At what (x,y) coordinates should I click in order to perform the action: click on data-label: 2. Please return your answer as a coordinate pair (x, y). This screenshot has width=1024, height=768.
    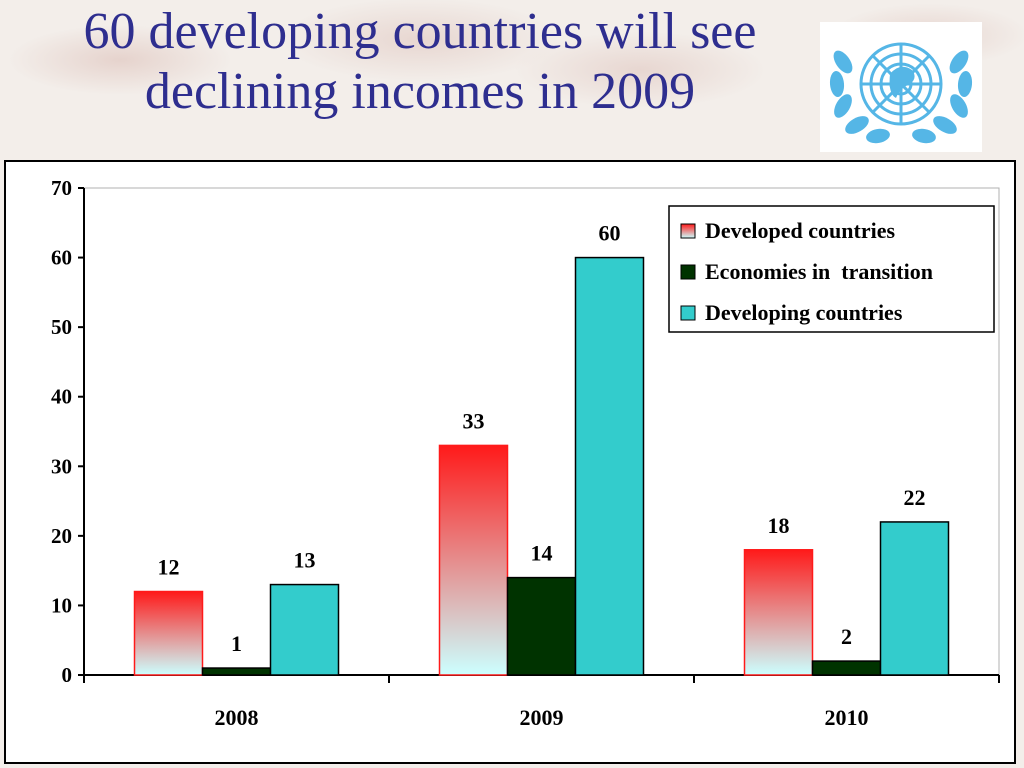
    Looking at the image, I should click on (846, 636).